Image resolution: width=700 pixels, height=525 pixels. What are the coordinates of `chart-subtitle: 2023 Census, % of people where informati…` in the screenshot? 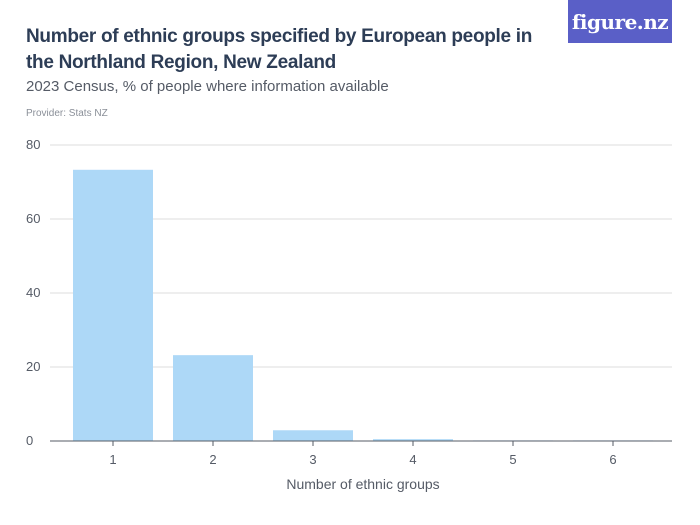 It's located at (207, 86).